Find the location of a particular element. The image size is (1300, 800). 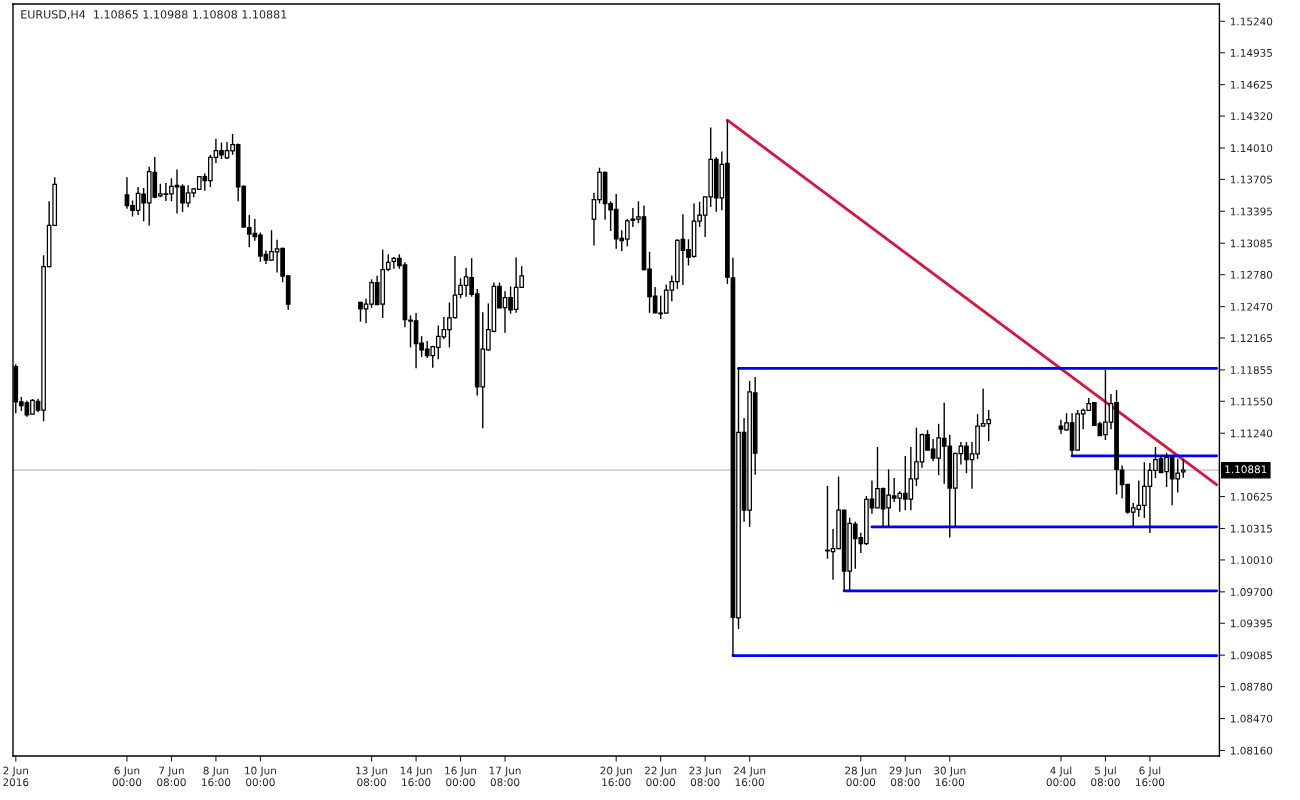

y-tick-label: 1.14625 is located at coordinates (1251, 84).